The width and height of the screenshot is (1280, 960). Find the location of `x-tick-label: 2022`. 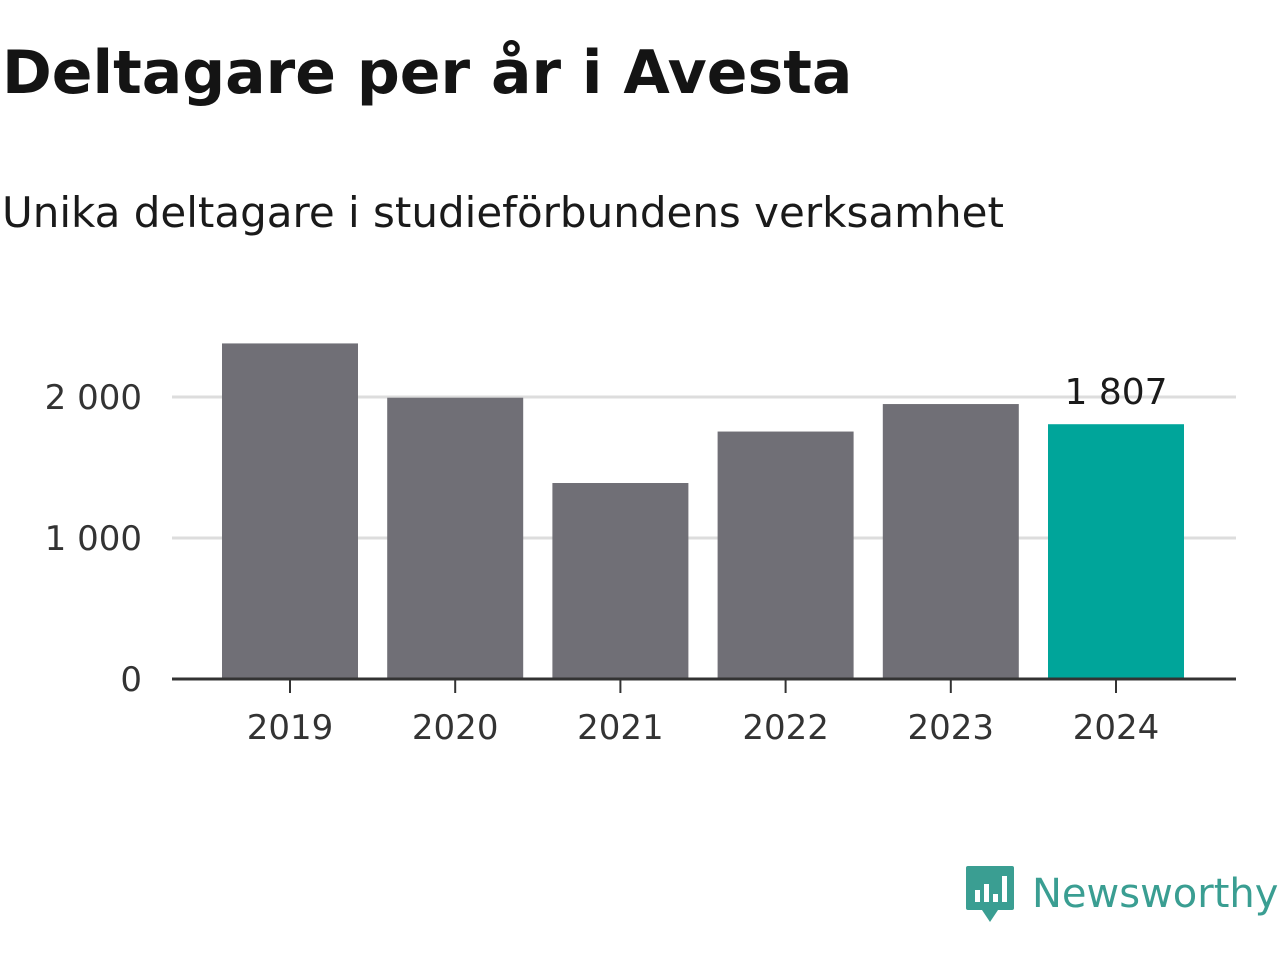

x-tick-label: 2022 is located at coordinates (785, 728).